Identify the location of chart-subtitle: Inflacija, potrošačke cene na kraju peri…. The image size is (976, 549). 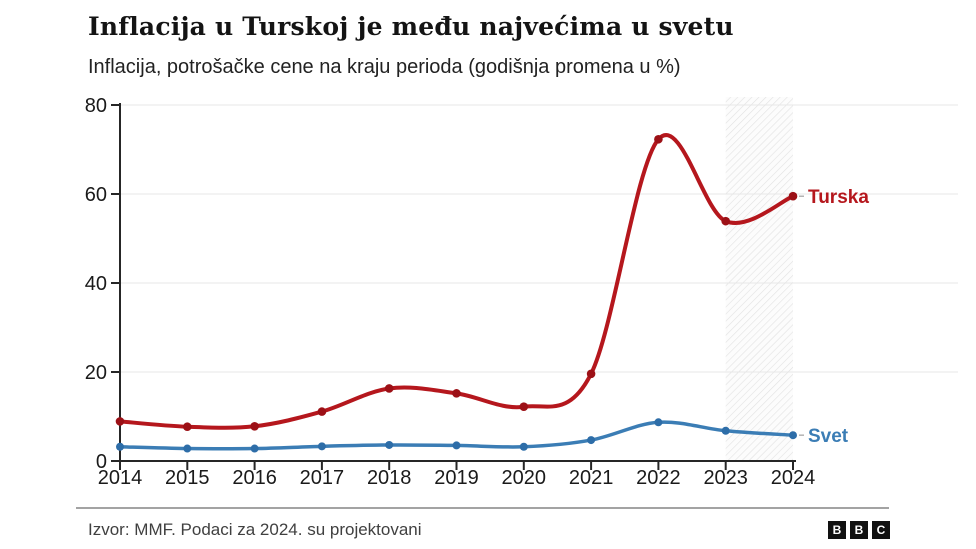
(384, 67).